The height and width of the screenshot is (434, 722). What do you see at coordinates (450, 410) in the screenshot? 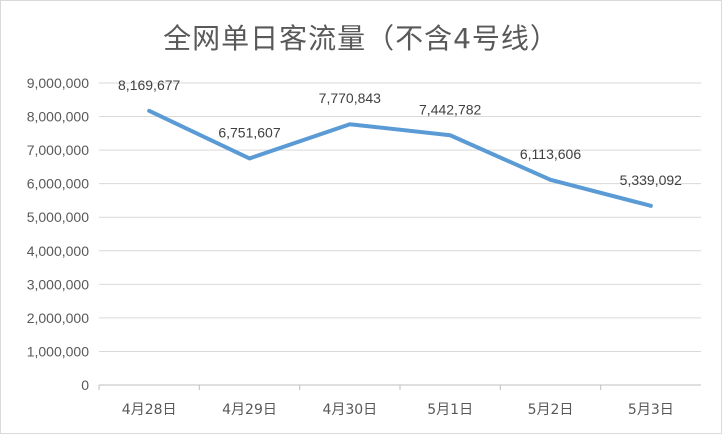
I see `x-tick-label: 5月1日` at bounding box center [450, 410].